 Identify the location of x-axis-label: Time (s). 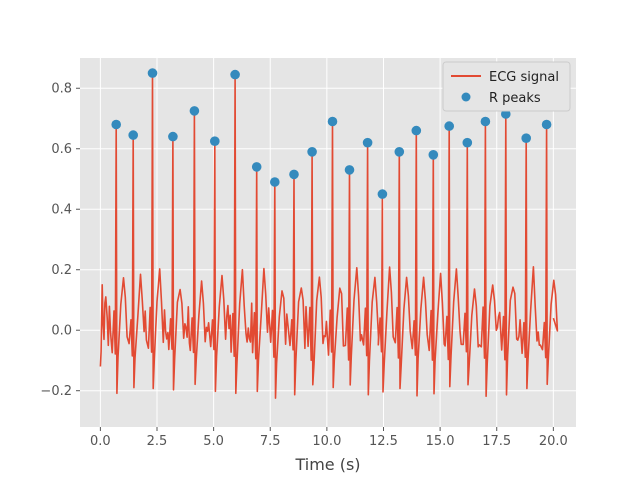
(327, 464).